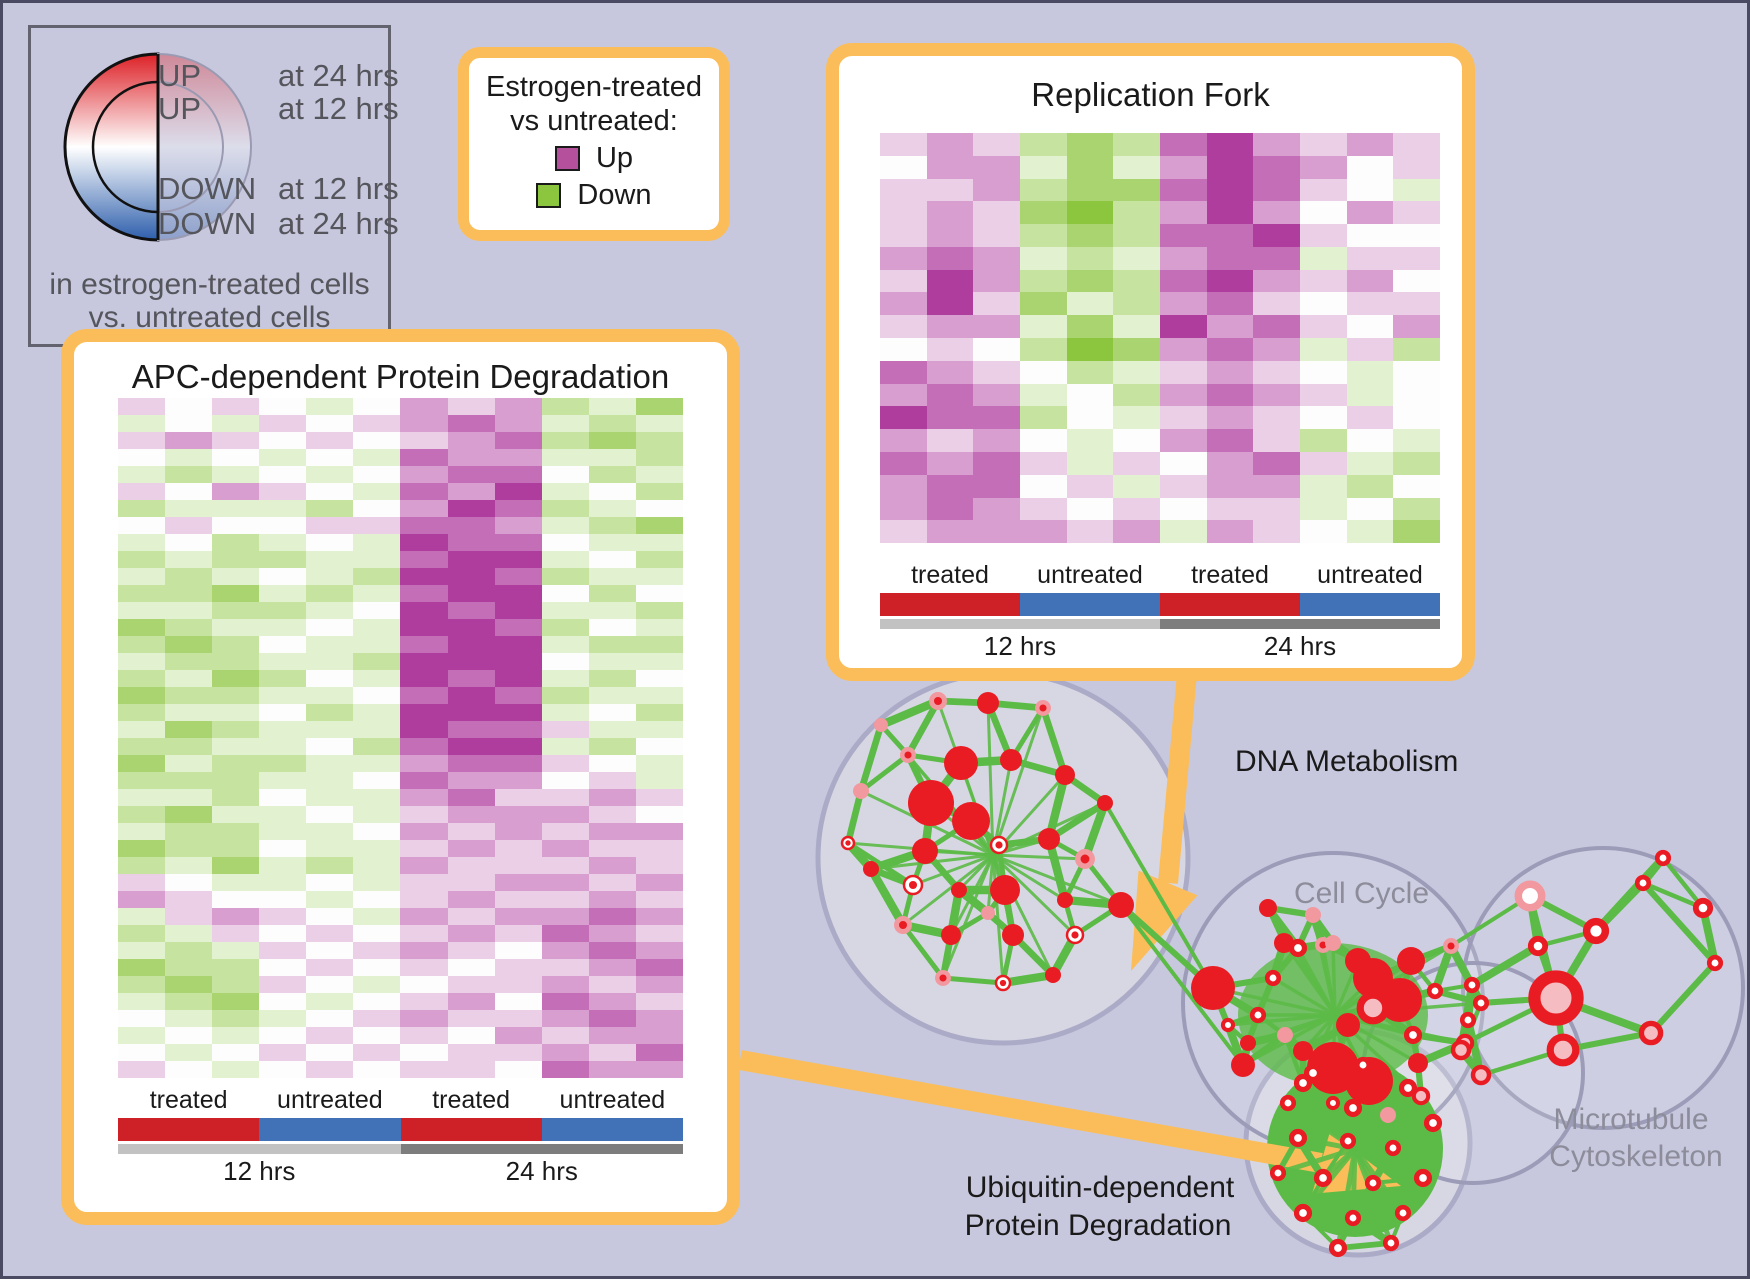  I want to click on time-bar, so click(1020, 624).